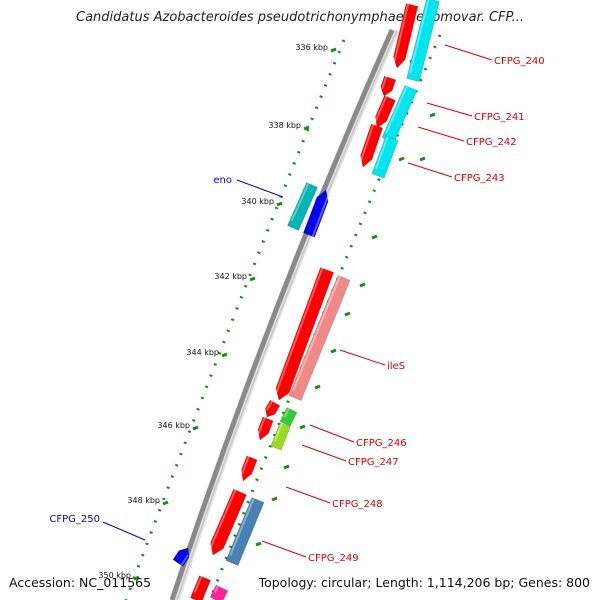 This screenshot has height=600, width=600. I want to click on tick-label: 350 kbp, so click(114, 575).